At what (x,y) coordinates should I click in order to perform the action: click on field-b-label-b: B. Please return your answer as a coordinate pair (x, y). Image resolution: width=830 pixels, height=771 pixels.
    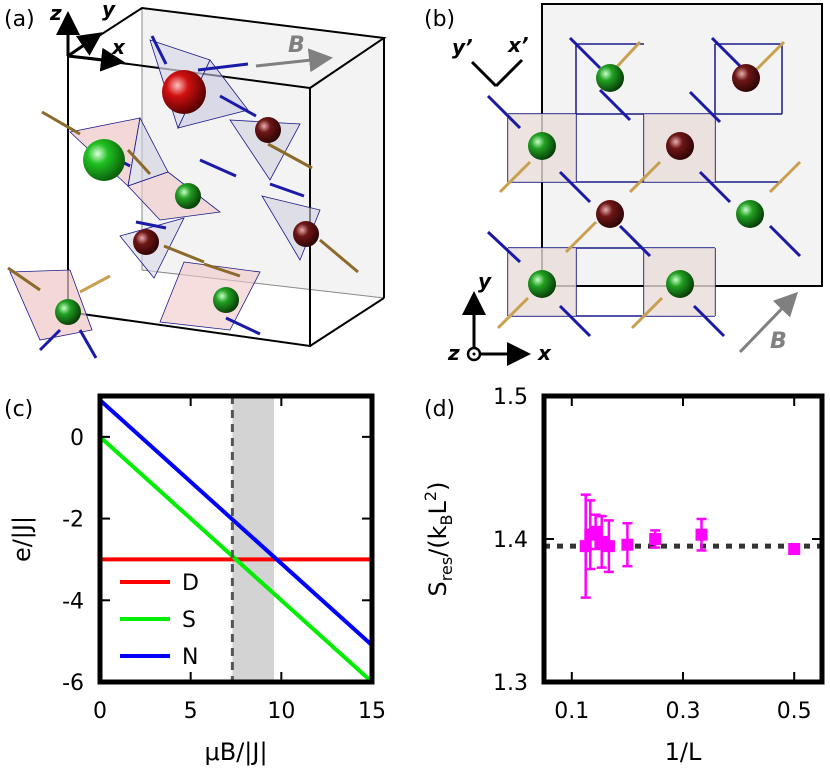
    Looking at the image, I should click on (778, 341).